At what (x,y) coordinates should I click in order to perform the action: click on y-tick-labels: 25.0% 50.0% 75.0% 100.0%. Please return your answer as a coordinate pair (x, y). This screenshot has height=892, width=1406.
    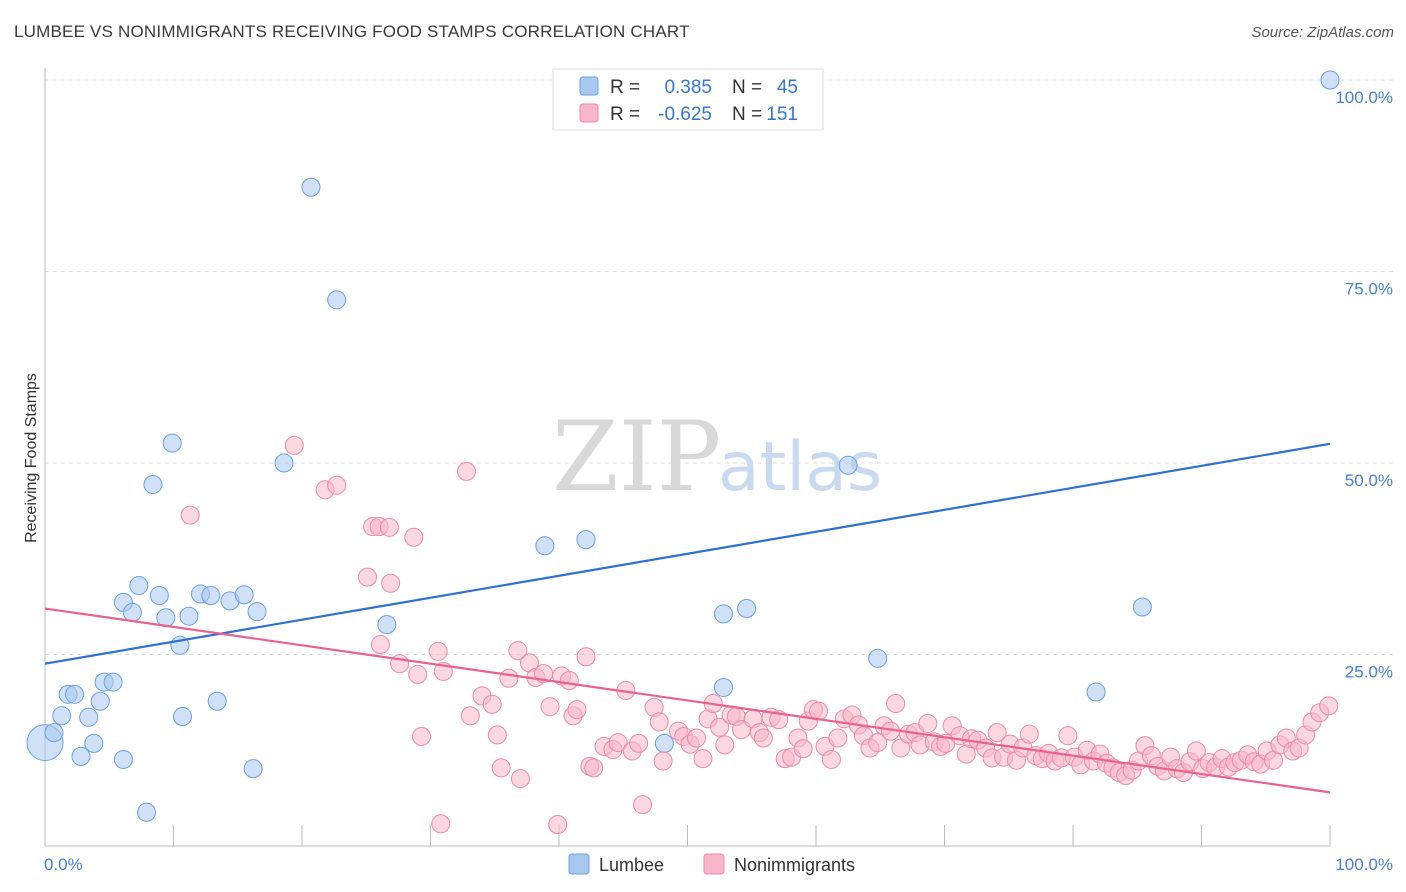
    Looking at the image, I should click on (1364, 385).